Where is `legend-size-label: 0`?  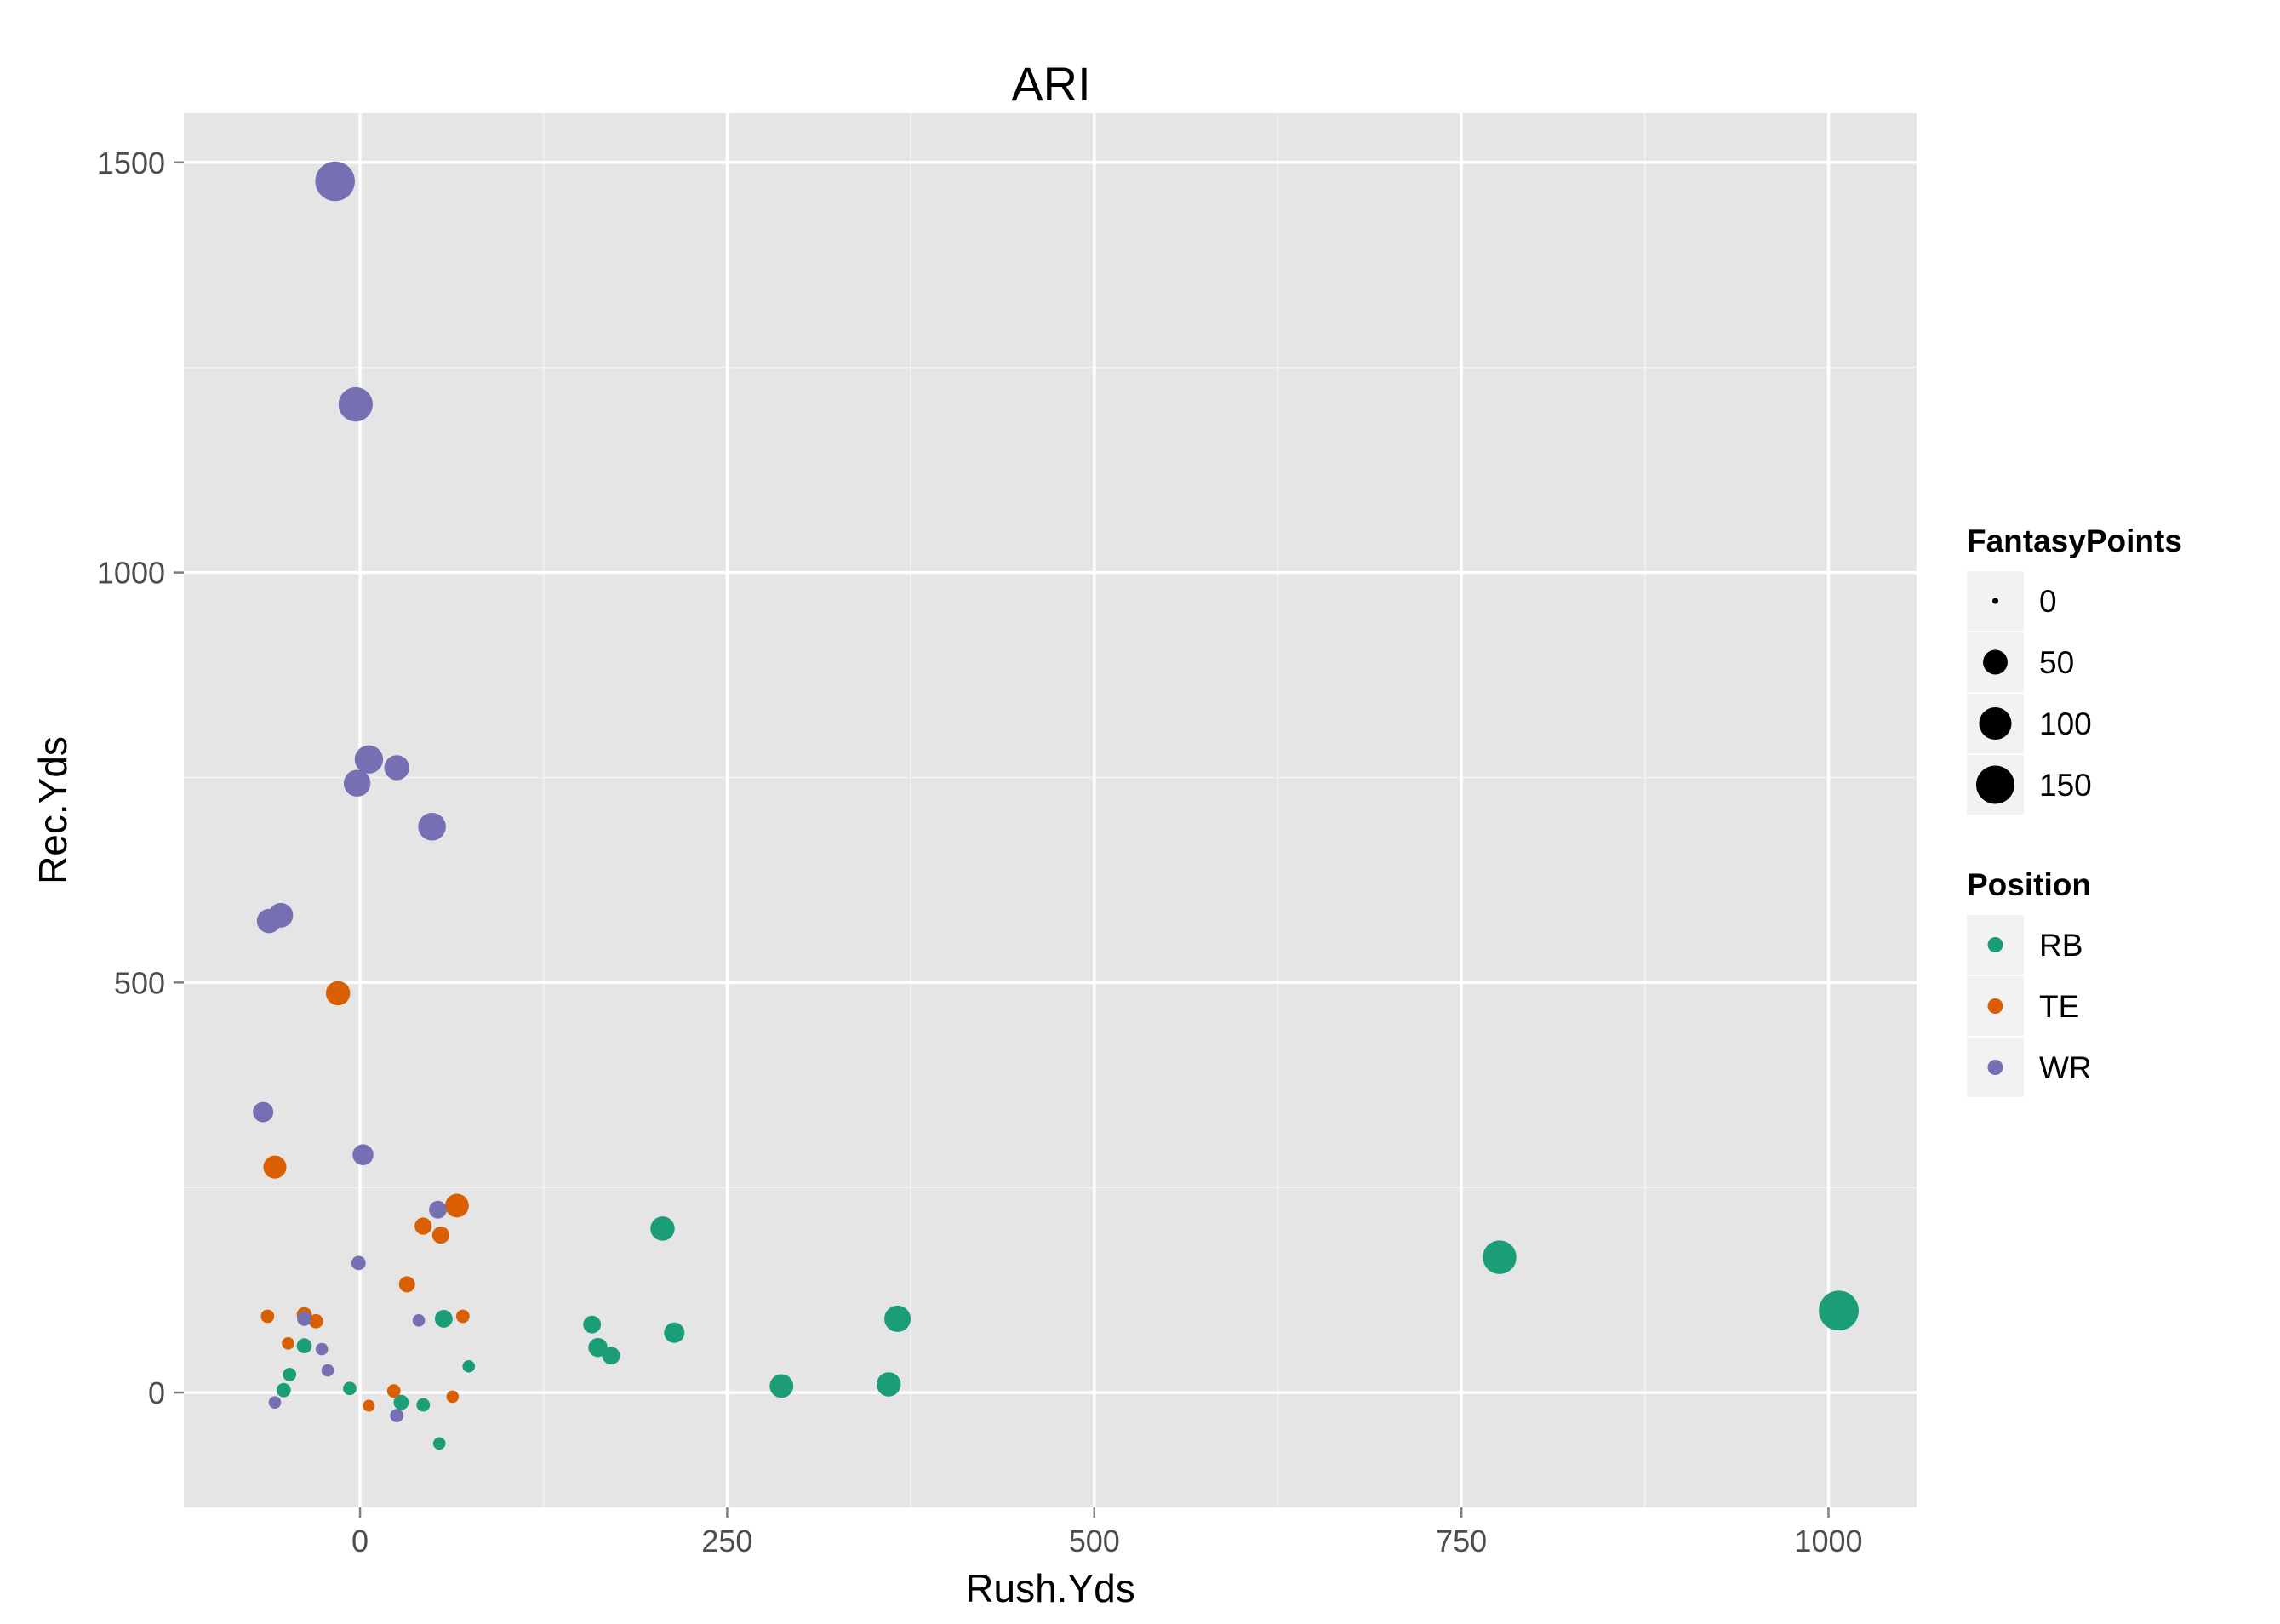 legend-size-label: 0 is located at coordinates (2048, 601).